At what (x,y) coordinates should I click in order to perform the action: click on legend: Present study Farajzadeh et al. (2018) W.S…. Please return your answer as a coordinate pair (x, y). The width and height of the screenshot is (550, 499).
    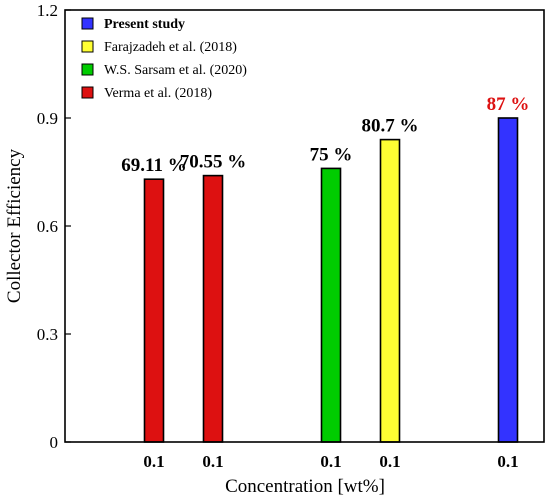
    Looking at the image, I should click on (164, 59).